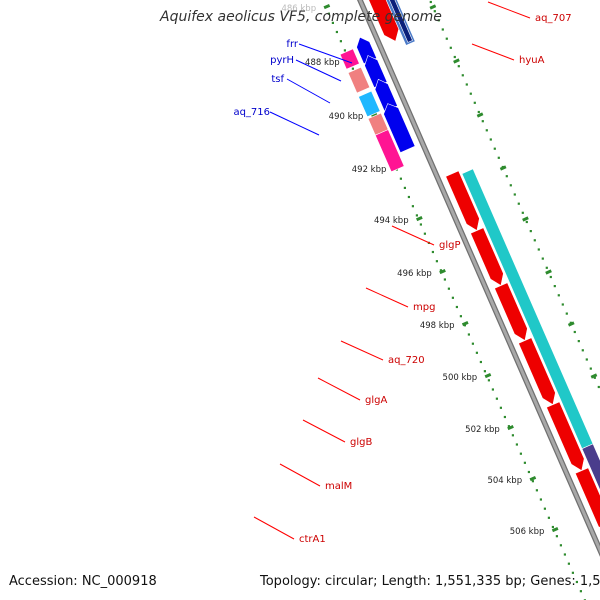 The height and width of the screenshot is (600, 600). What do you see at coordinates (338, 486) in the screenshot?
I see `gene-label-malM: malM` at bounding box center [338, 486].